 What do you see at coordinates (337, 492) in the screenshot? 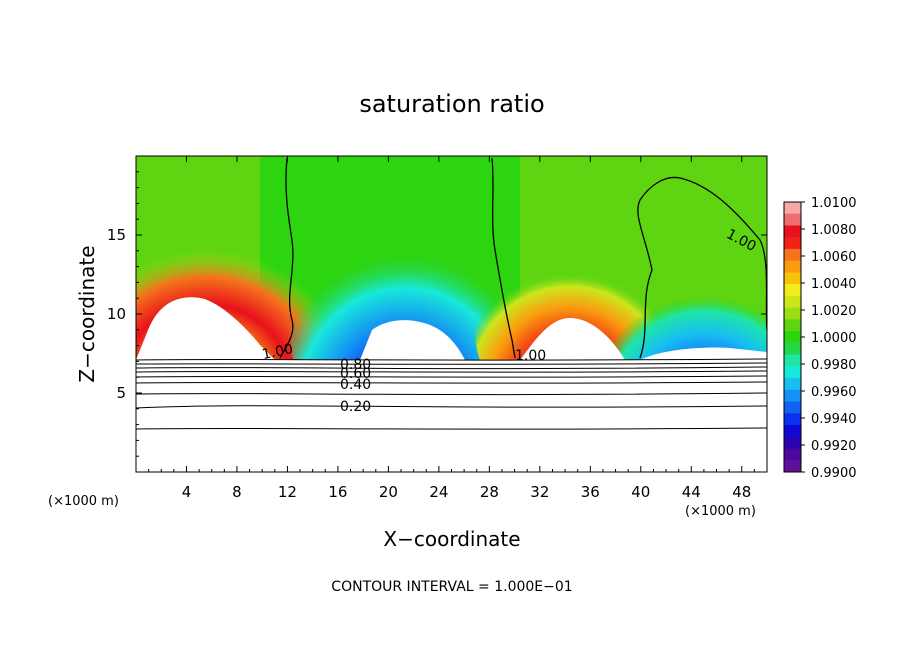
I see `x-tick-label: 16` at bounding box center [337, 492].